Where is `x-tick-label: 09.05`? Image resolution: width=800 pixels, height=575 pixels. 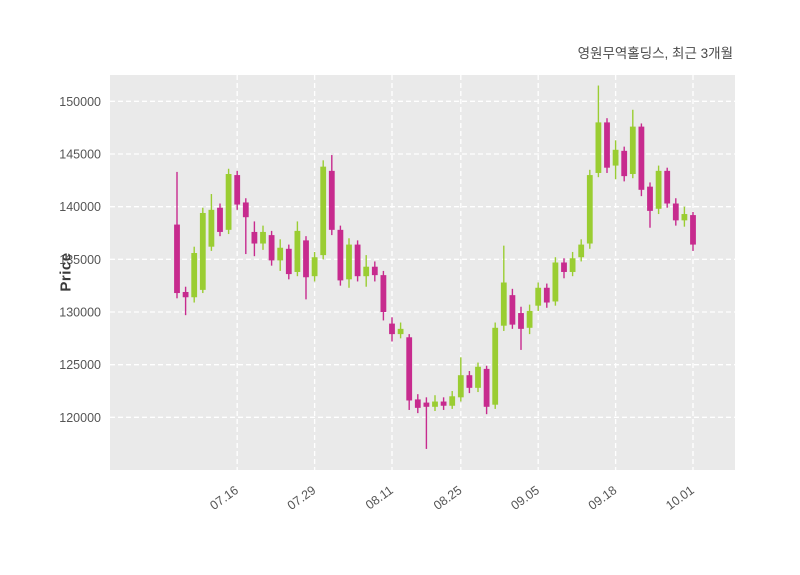 x-tick-label: 09.05 is located at coordinates (525, 498).